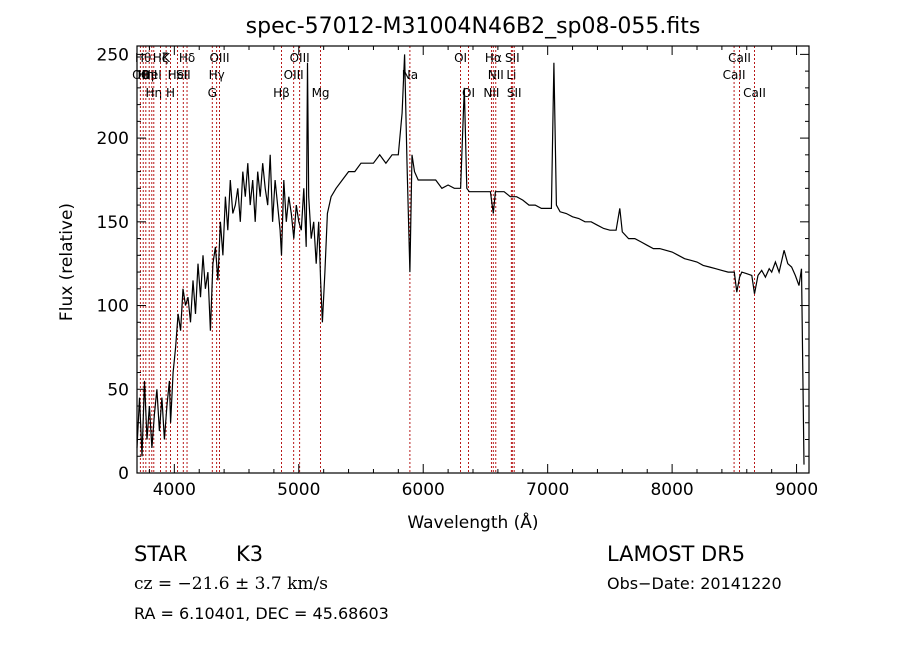 This screenshot has width=900, height=649. I want to click on line-label-28: CaII, so click(734, 75).